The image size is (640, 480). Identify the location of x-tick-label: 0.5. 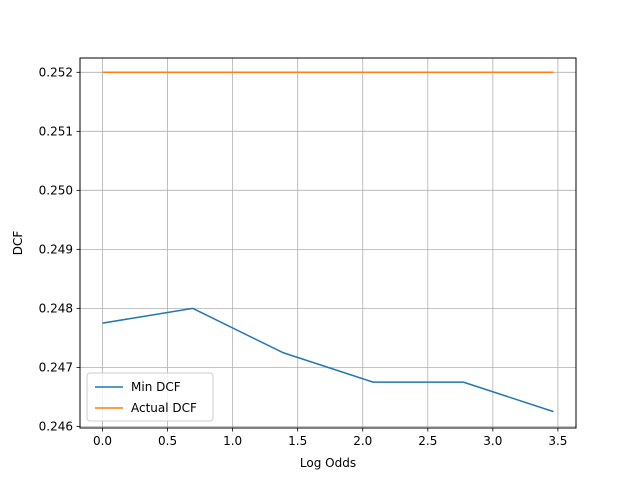
(167, 441).